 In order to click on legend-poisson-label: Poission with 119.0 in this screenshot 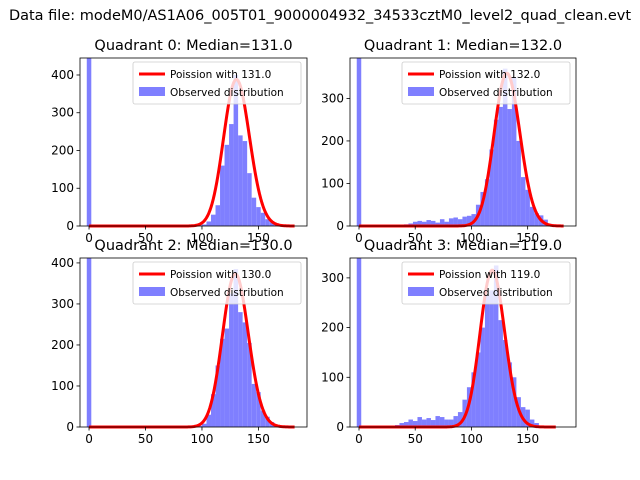, I will do `click(489, 275)`.